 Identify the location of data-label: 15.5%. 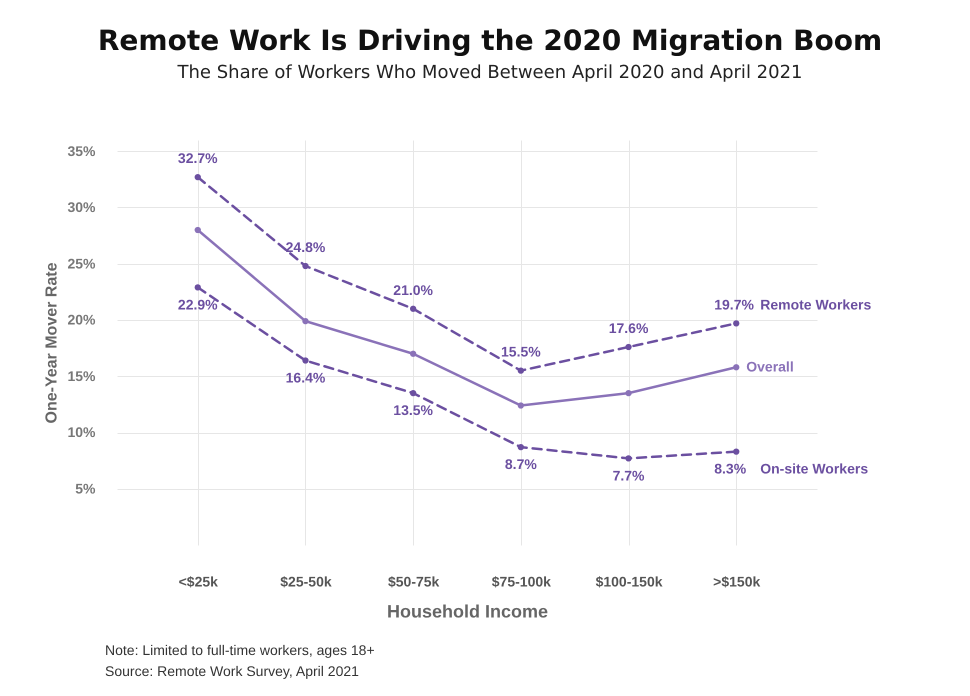
(521, 352).